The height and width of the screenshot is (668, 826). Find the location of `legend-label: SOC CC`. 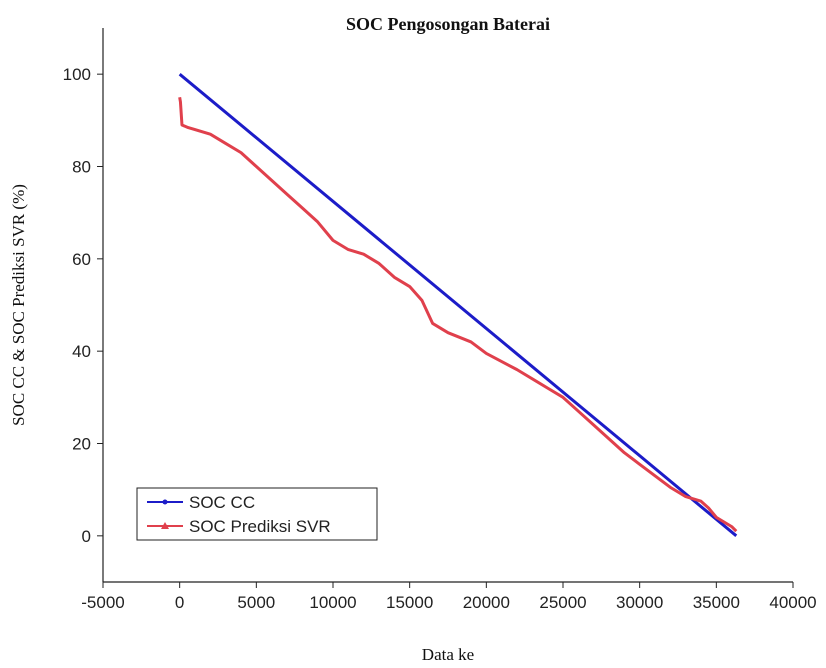

legend-label: SOC CC is located at coordinates (222, 502).